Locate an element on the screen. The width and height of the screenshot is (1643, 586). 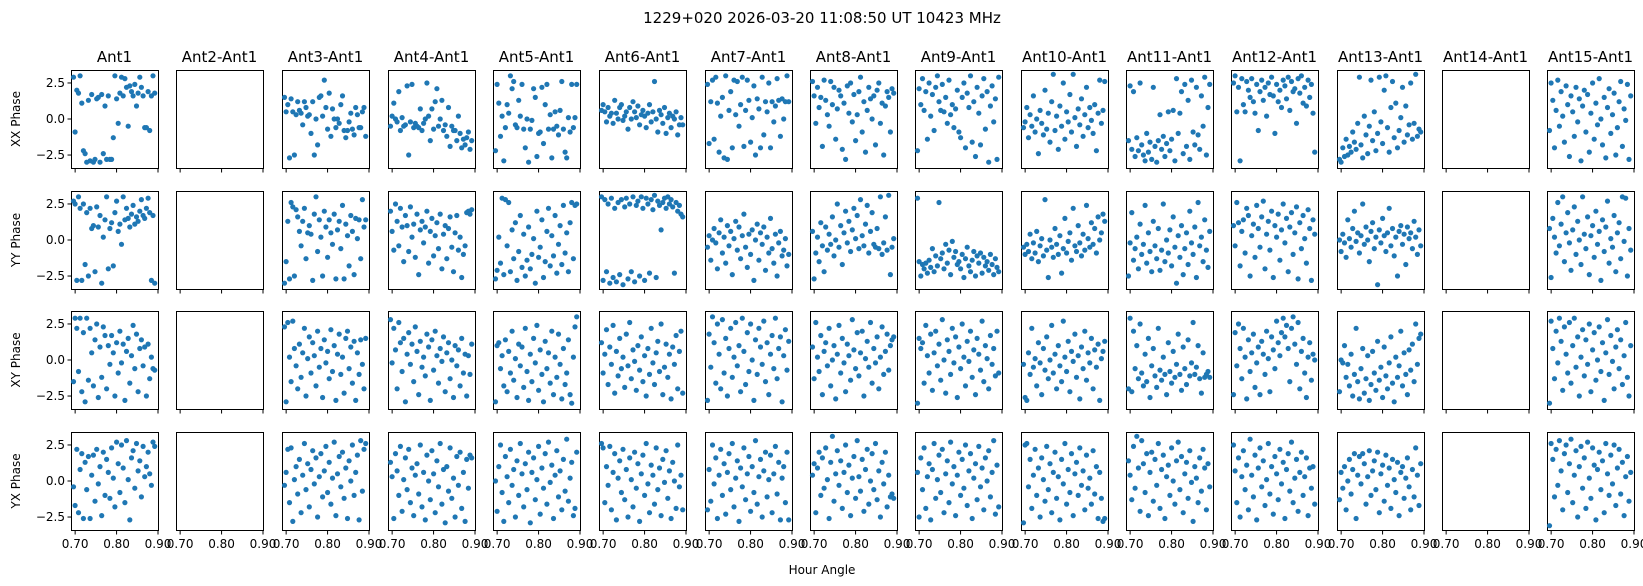
subplot-panel is located at coordinates (537, 121).